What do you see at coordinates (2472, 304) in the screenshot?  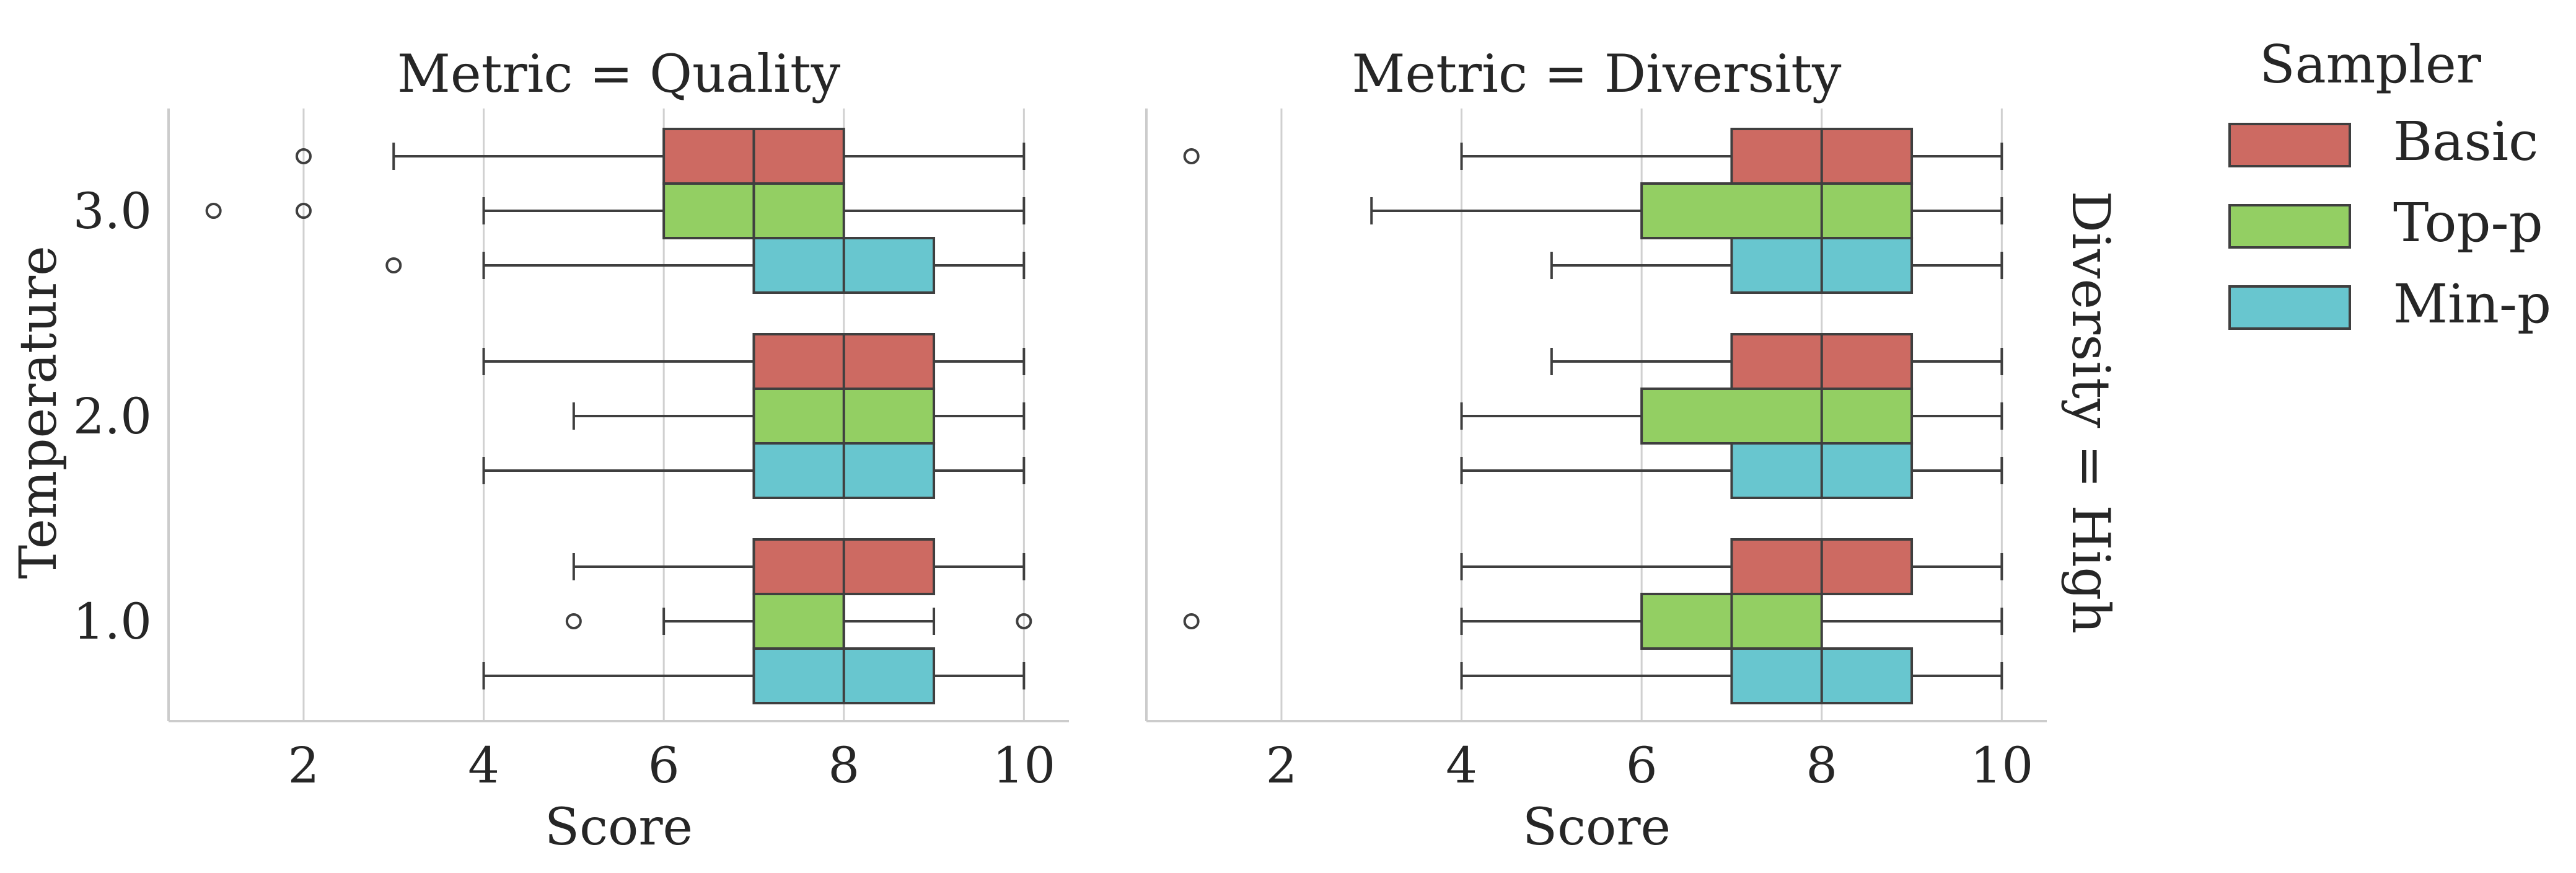 I see `legend-label: Min-p` at bounding box center [2472, 304].